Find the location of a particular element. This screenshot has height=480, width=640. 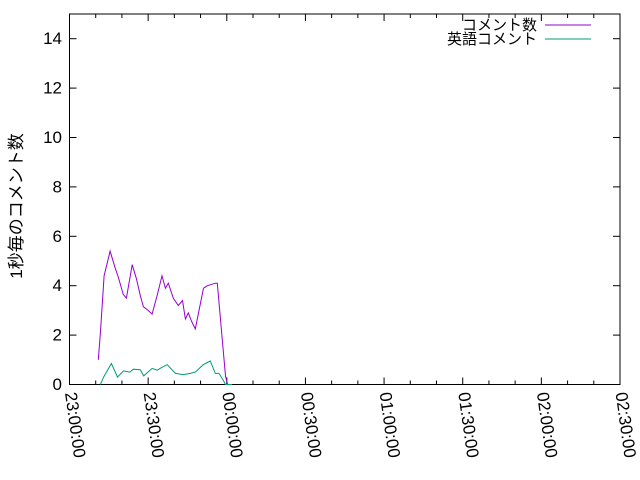

x-tick-label: 02:30:00 is located at coordinates (626, 425).